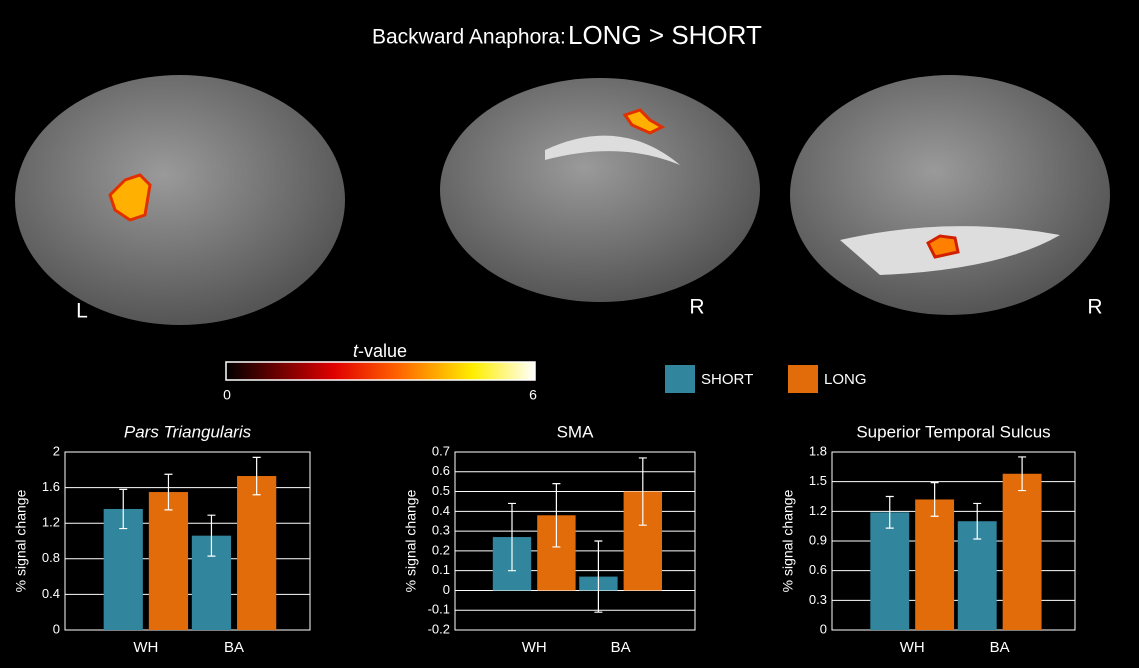 The width and height of the screenshot is (1139, 668). What do you see at coordinates (818, 539) in the screenshot?
I see `y-tick-label: 0.9` at bounding box center [818, 539].